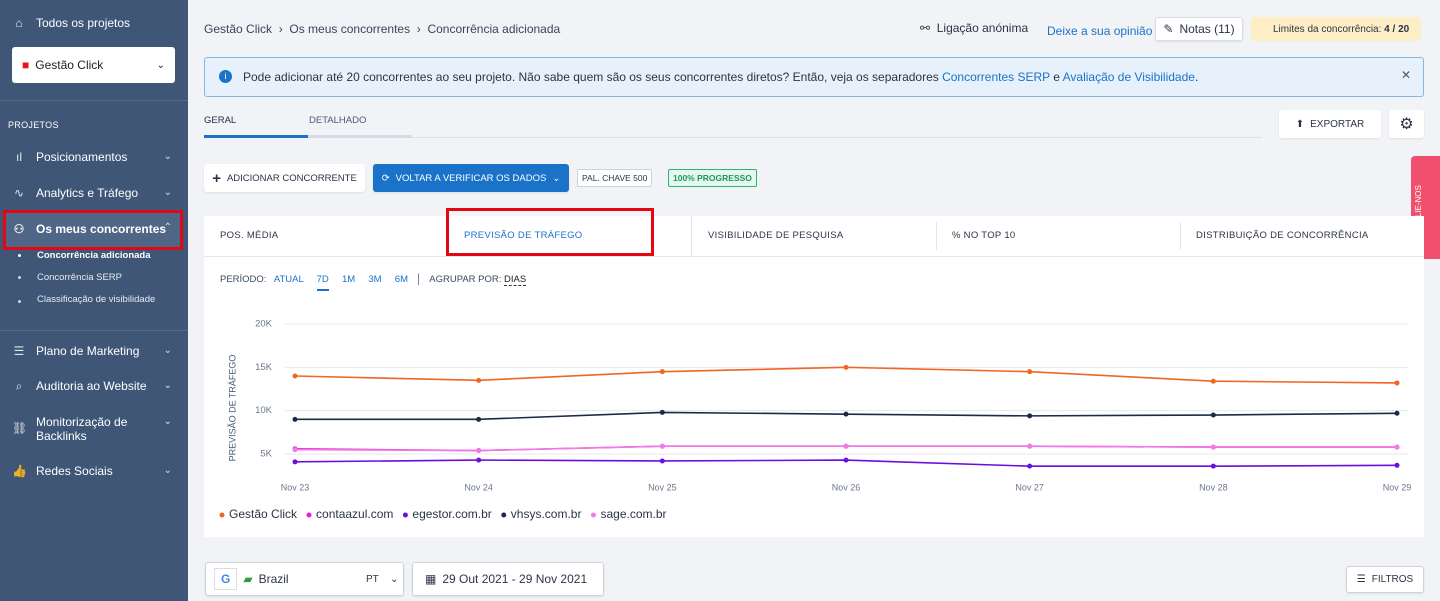  What do you see at coordinates (69, 65) in the screenshot?
I see `project-select-text: Gestão Click` at bounding box center [69, 65].